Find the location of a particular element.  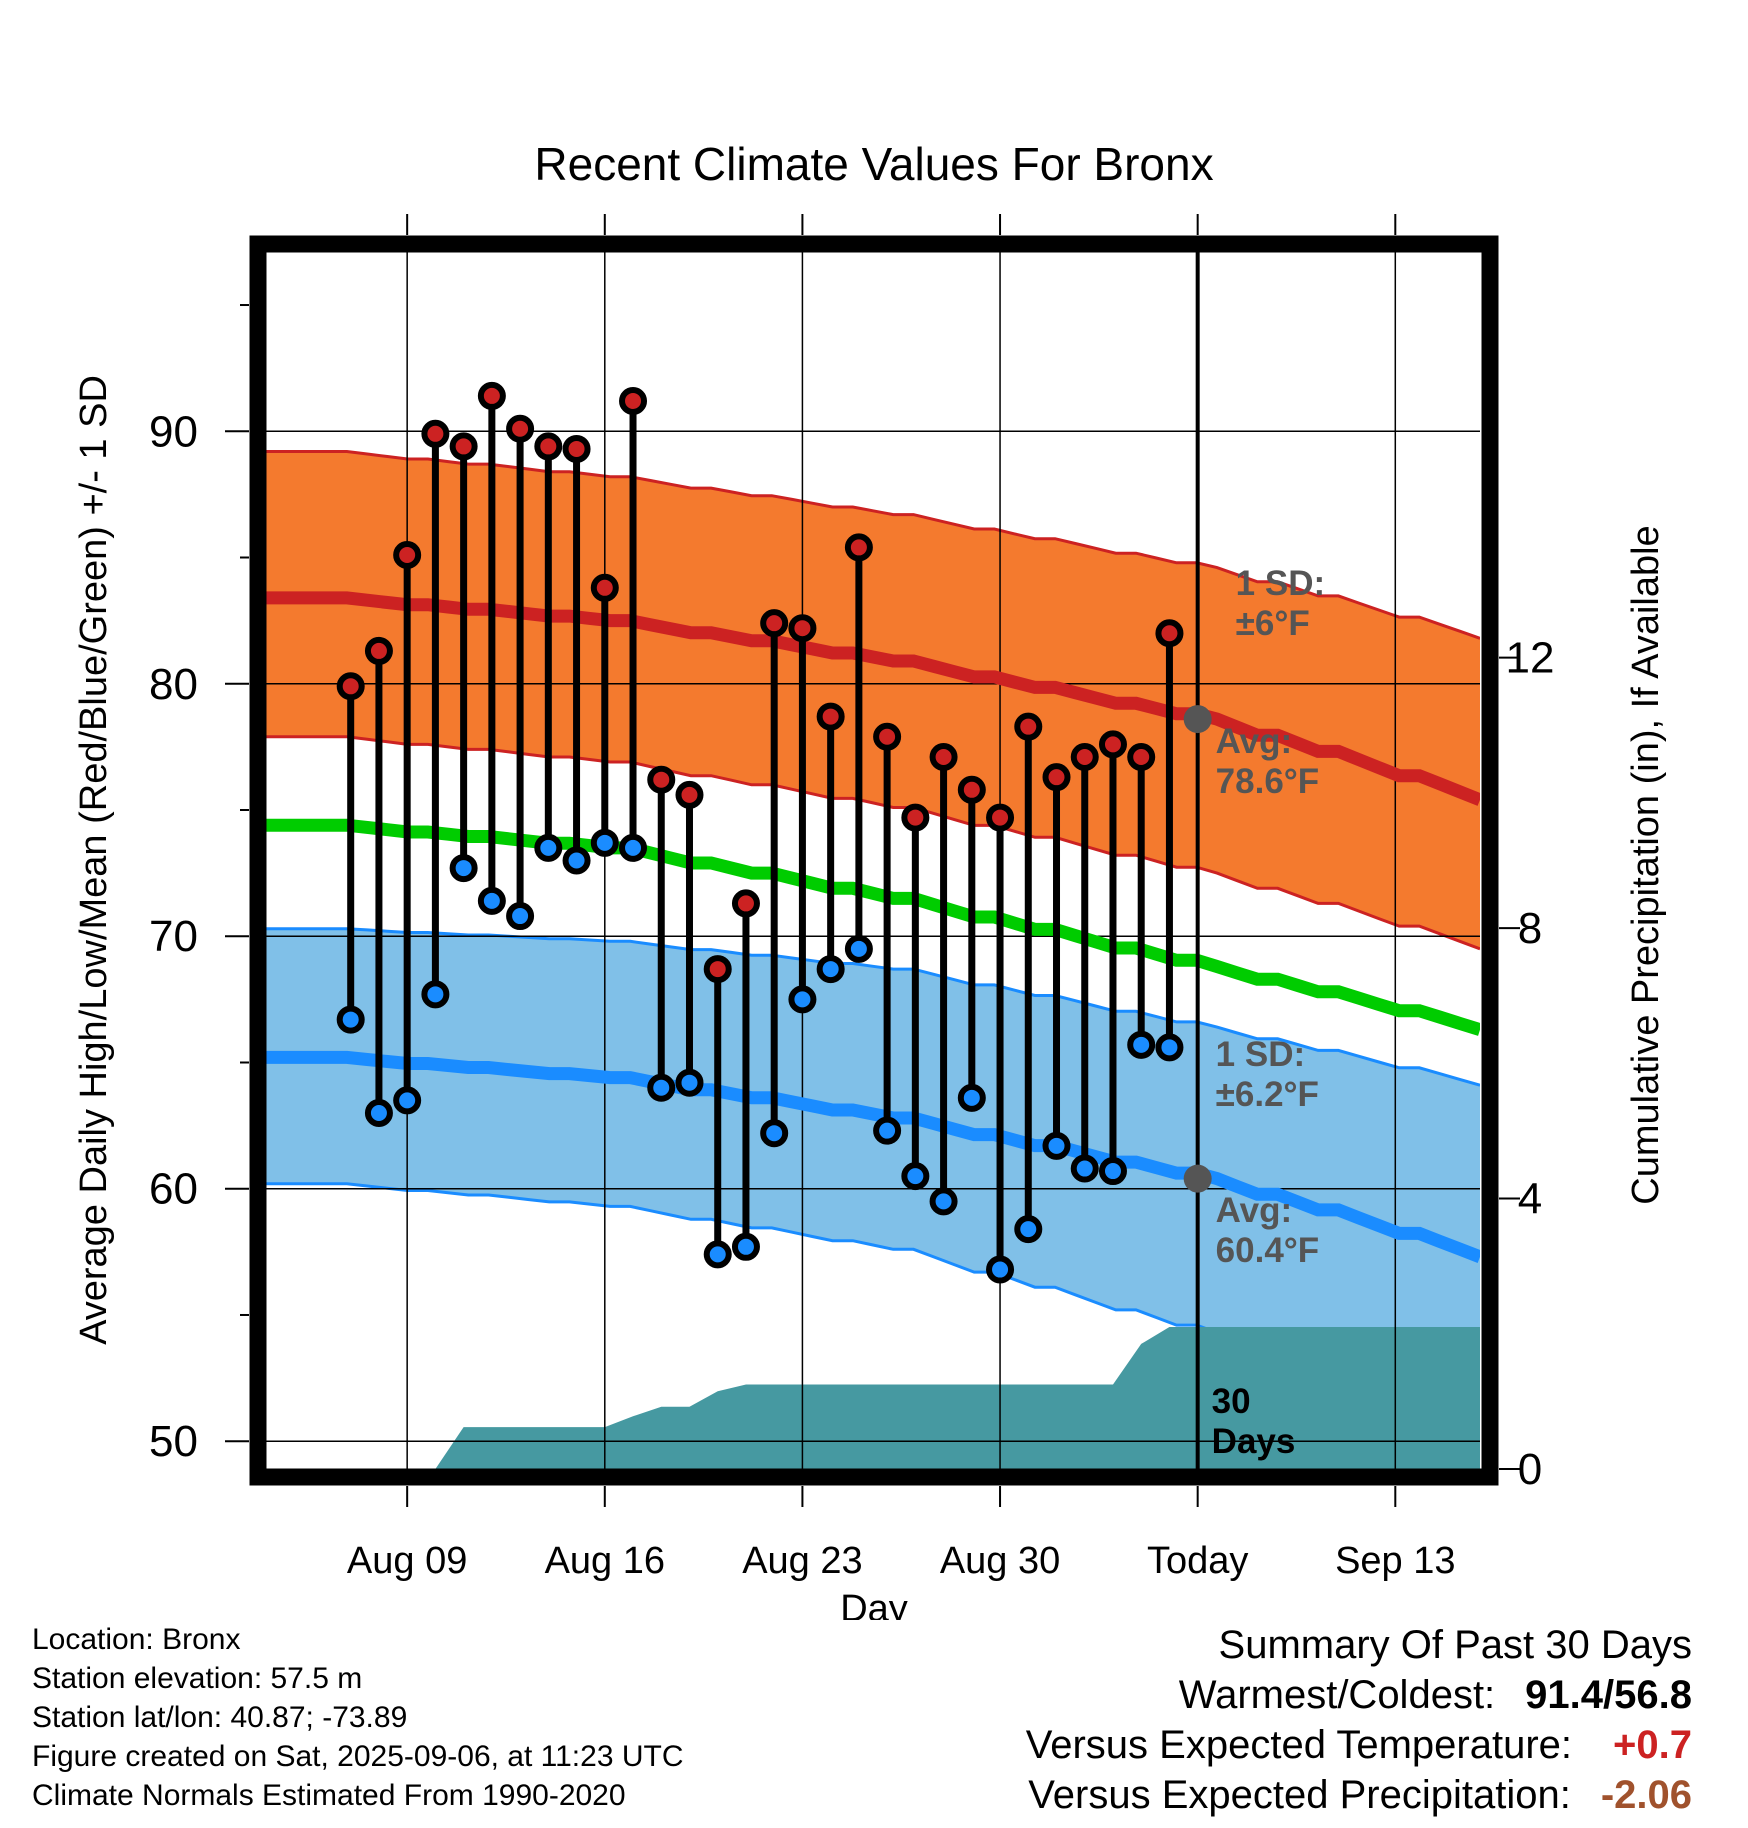

precip-days-annotation-line: Days is located at coordinates (1254, 1441).